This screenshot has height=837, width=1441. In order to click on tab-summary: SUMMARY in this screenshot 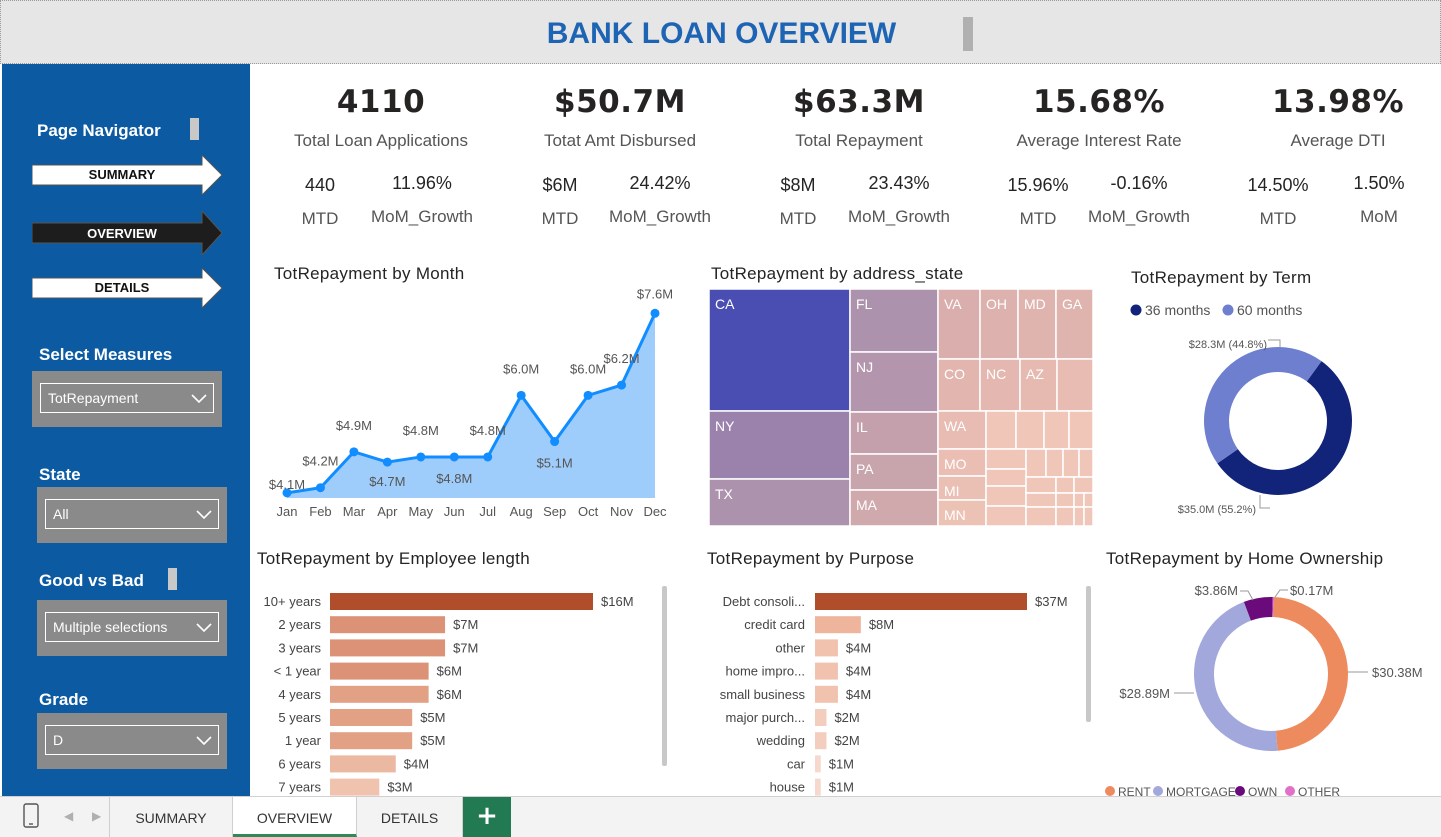, I will do `click(171, 817)`.